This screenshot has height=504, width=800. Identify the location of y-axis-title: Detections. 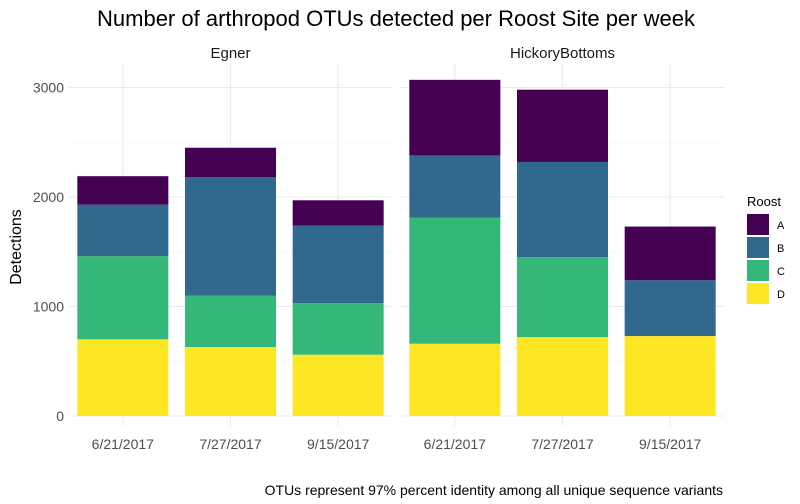
(16, 247).